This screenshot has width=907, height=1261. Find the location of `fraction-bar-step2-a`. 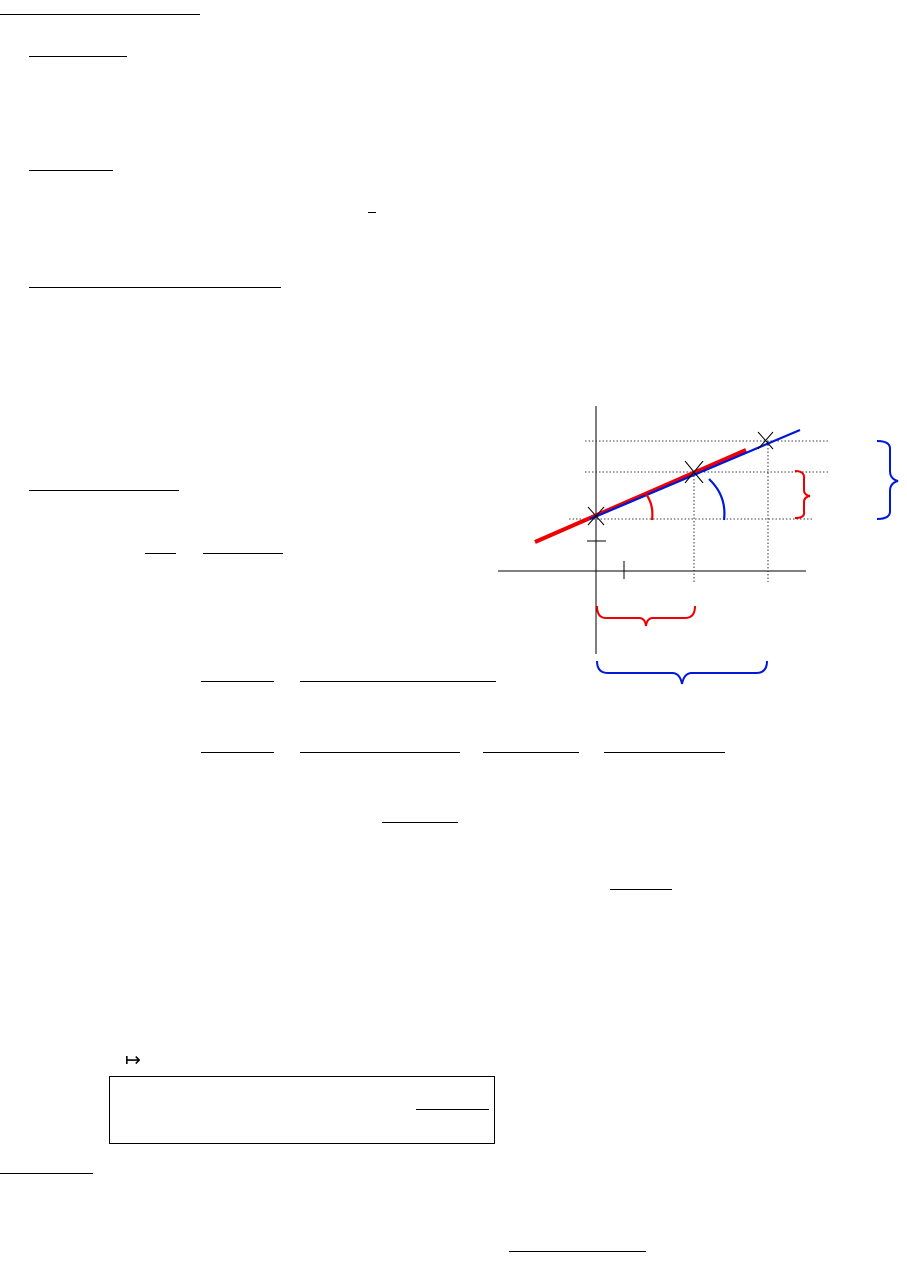

fraction-bar-step2-a is located at coordinates (237, 752).